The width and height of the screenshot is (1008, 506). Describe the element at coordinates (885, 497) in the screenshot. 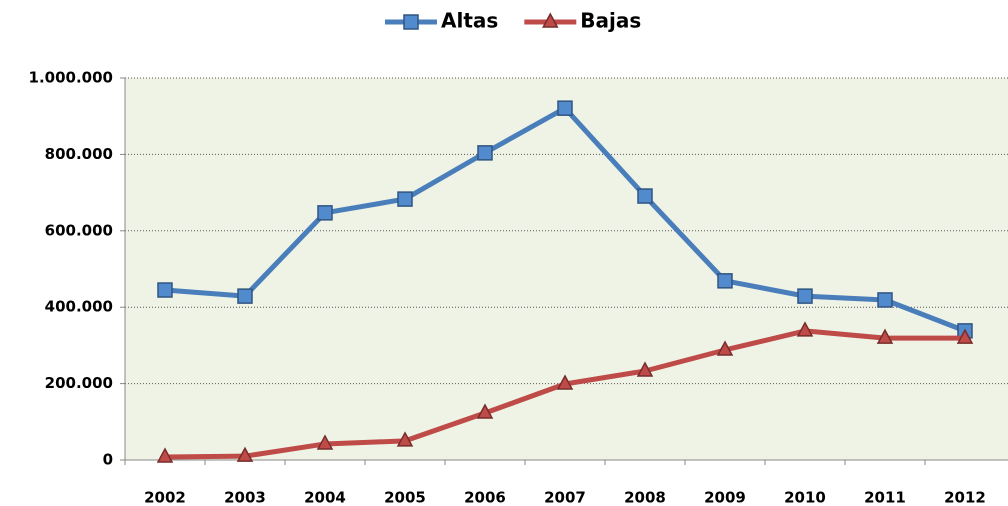

I see `x-tick-label: 2011` at that location.